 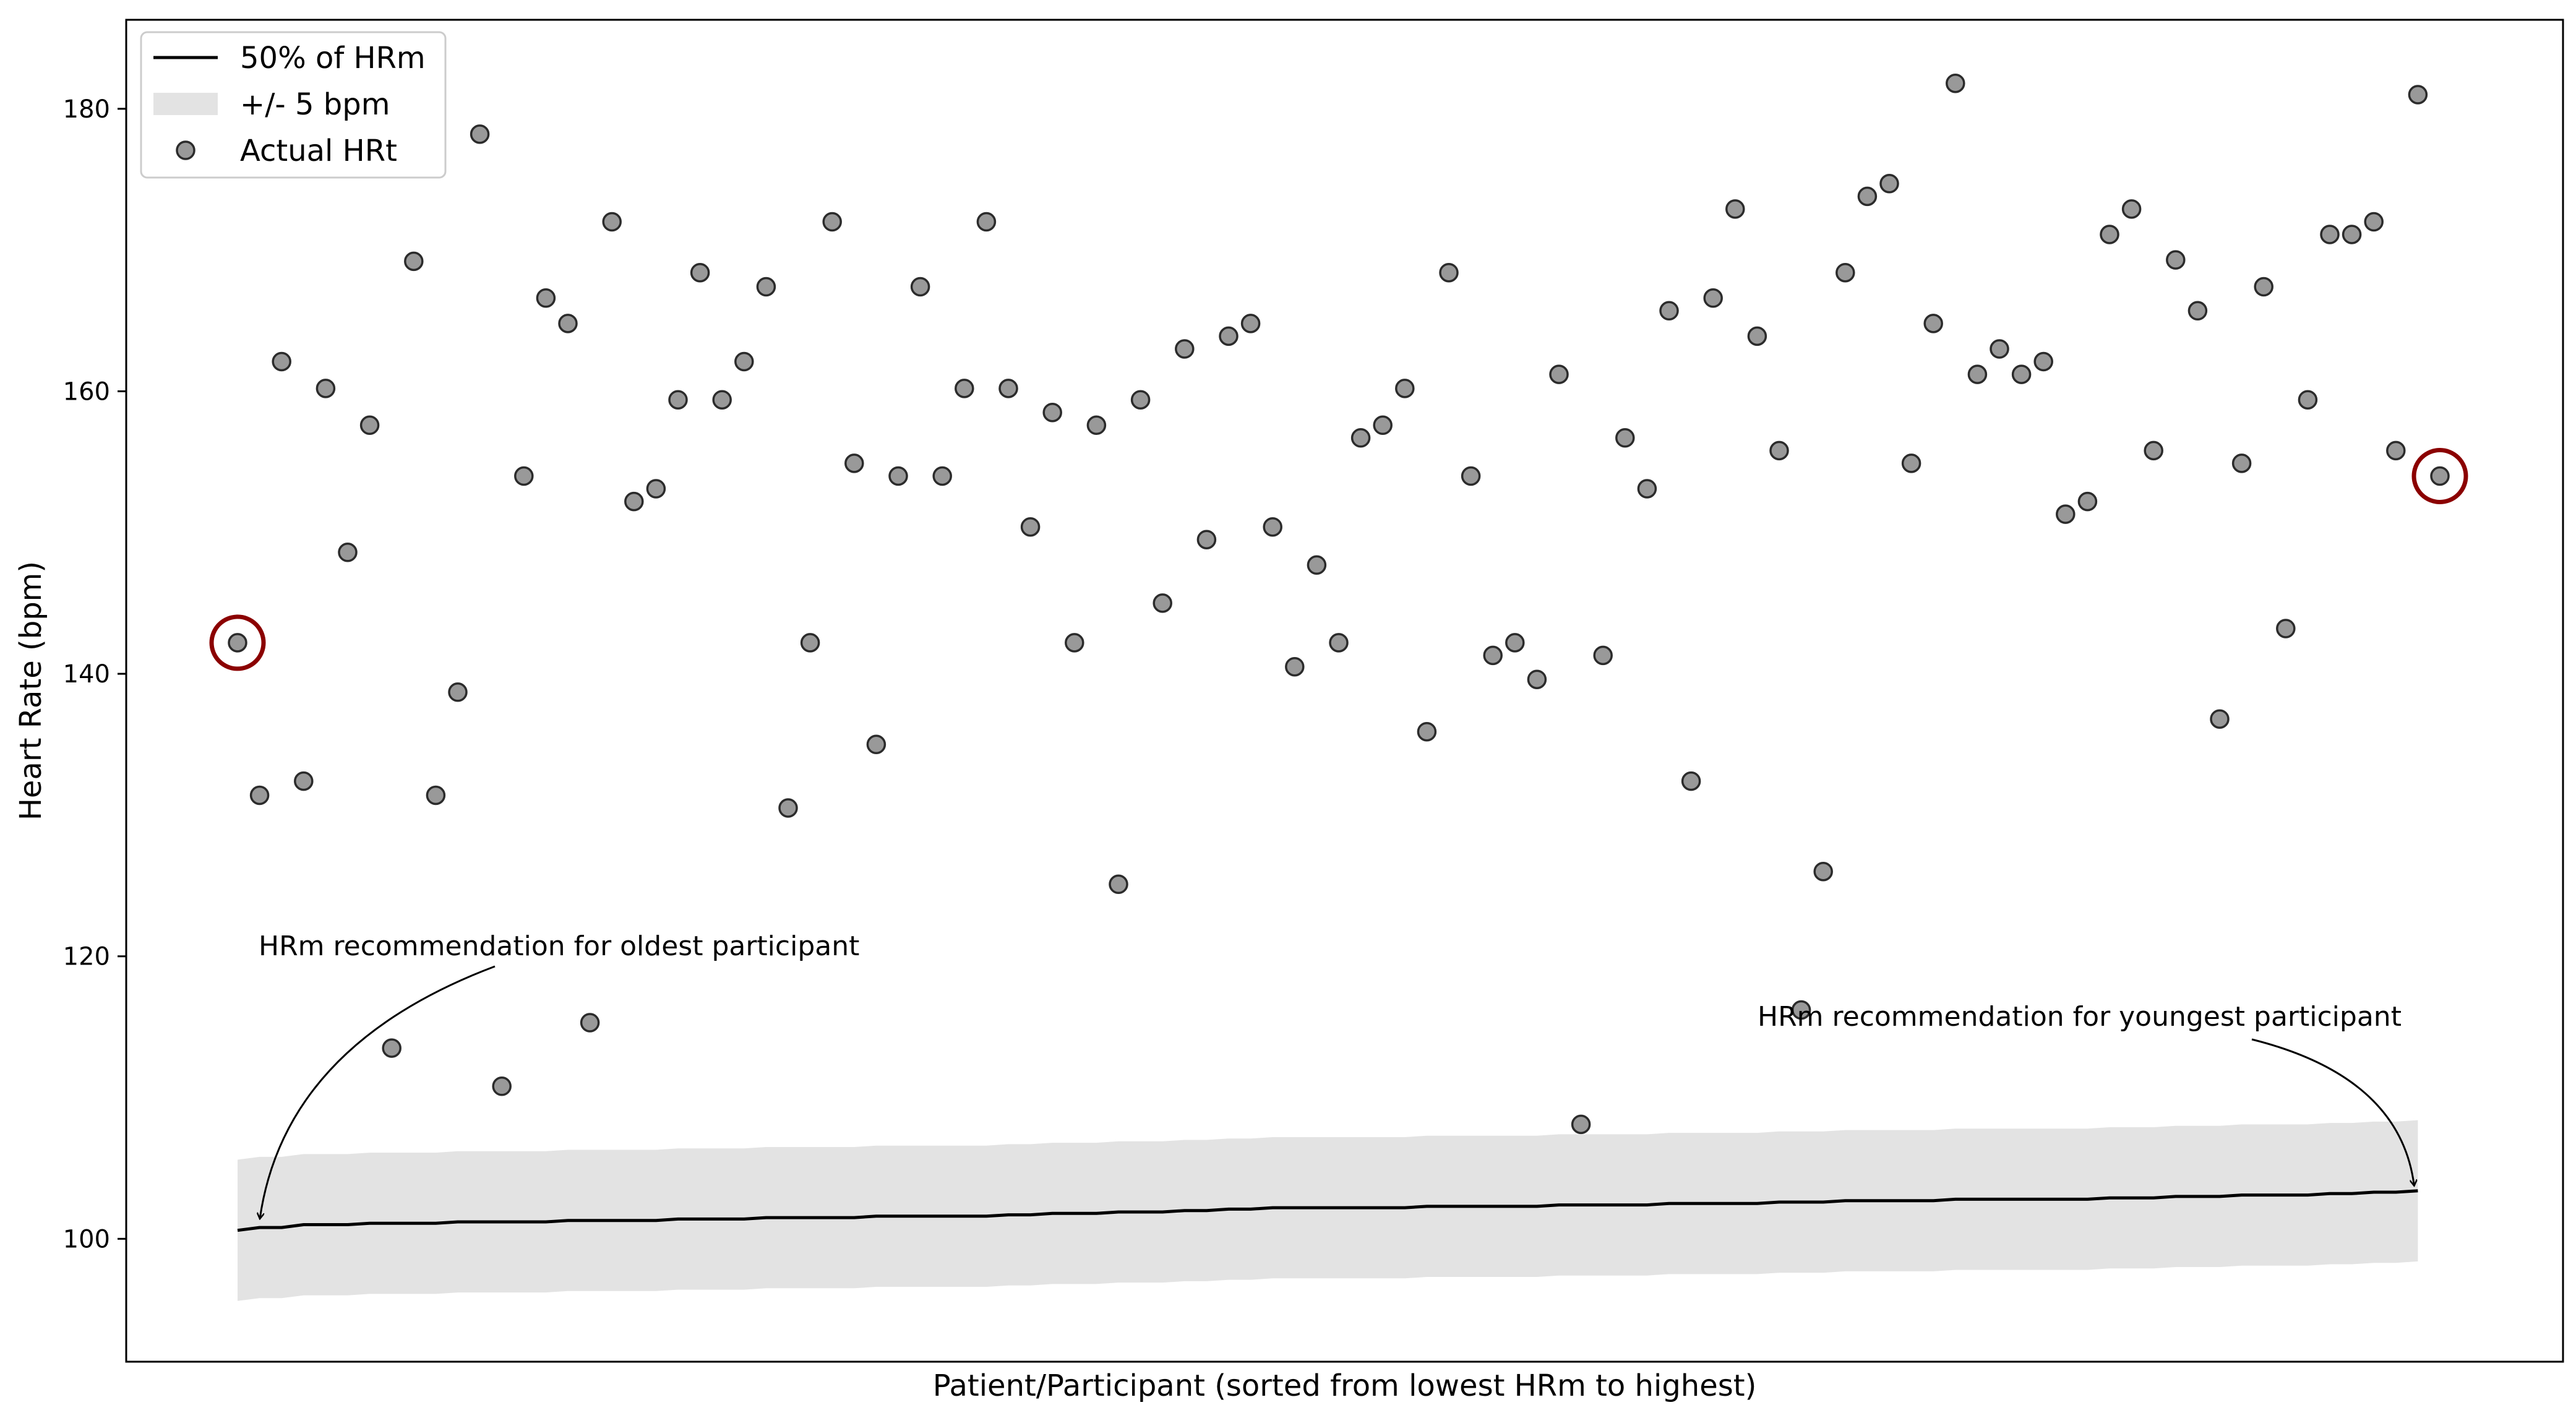 I want to click on legend-label: Actual HRt, so click(x=318, y=151).